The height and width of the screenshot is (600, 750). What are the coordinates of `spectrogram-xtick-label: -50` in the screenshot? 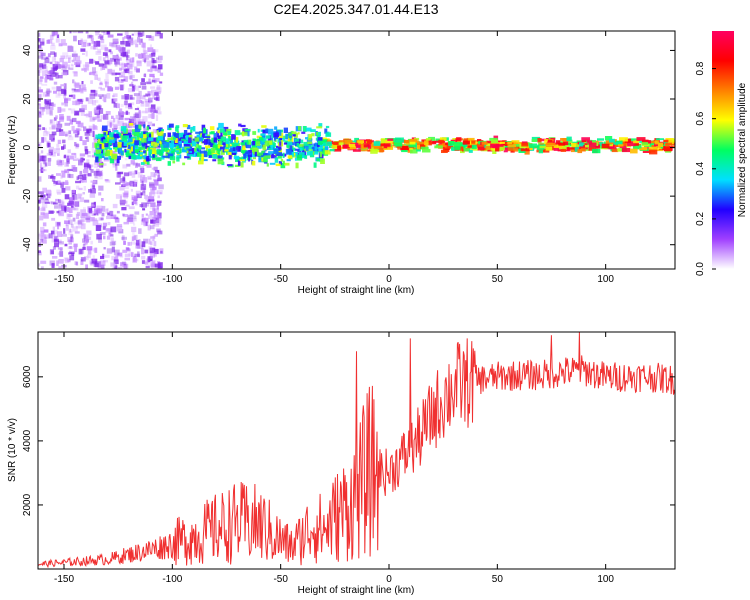 It's located at (280, 279).